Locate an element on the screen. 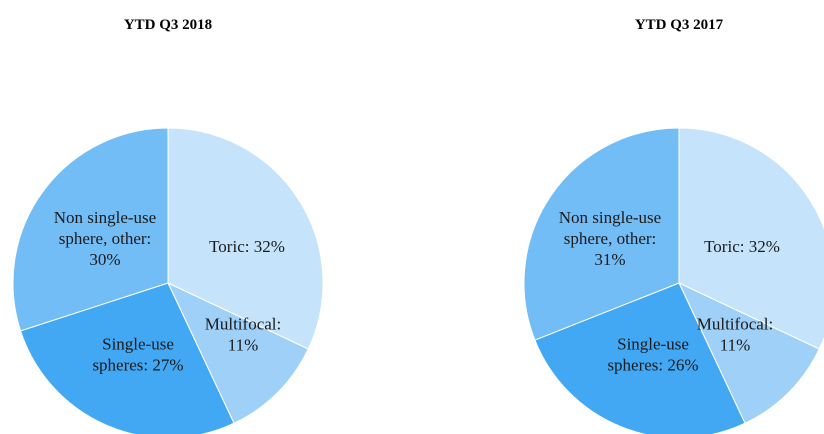 The height and width of the screenshot is (434, 824). slice-label-toric-2018: Toric: 32% is located at coordinates (247, 246).